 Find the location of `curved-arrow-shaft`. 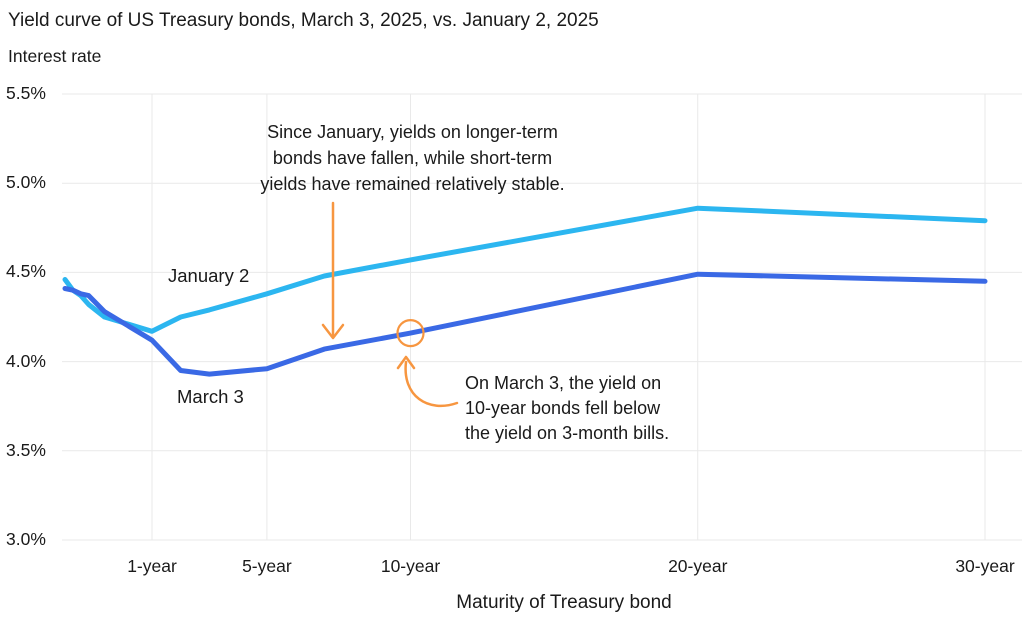

curved-arrow-shaft is located at coordinates (431, 384).